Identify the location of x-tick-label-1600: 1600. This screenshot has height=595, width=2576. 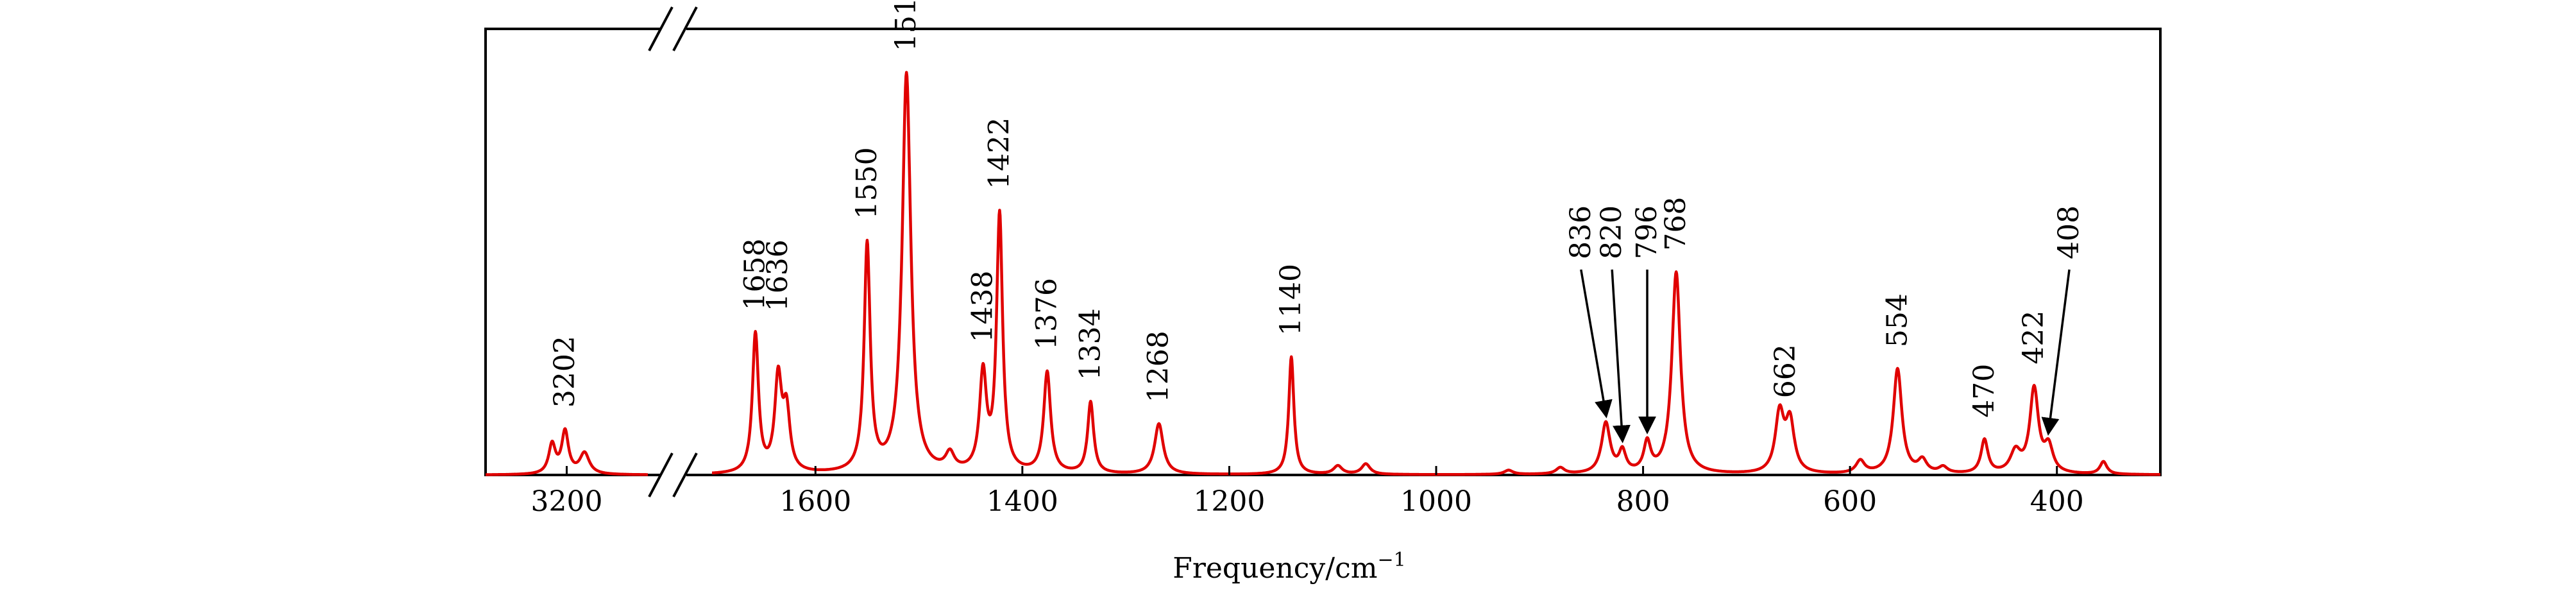
(815, 501).